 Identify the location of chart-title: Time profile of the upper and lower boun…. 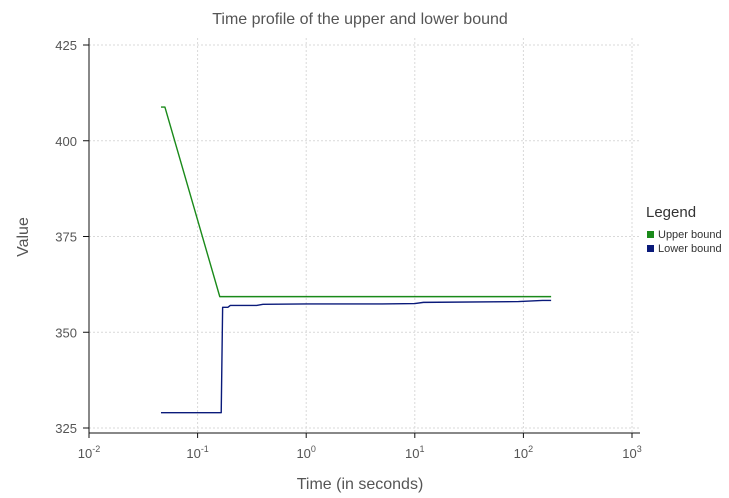
(360, 19).